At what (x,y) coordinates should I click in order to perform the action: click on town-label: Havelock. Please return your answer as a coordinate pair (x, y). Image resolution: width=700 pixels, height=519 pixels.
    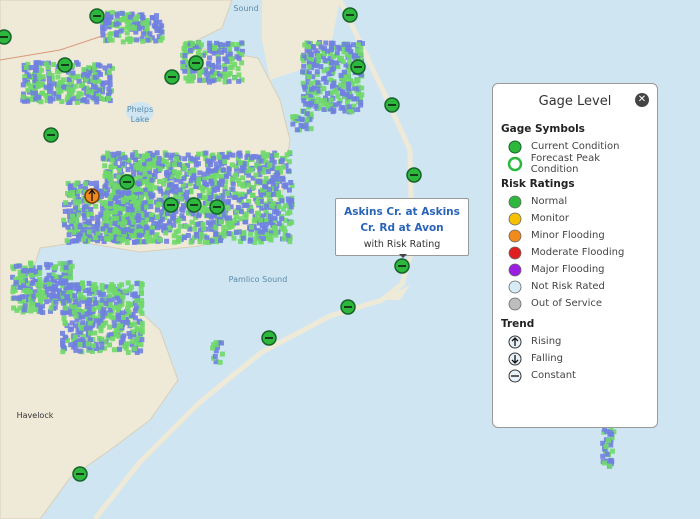
    Looking at the image, I should click on (35, 415).